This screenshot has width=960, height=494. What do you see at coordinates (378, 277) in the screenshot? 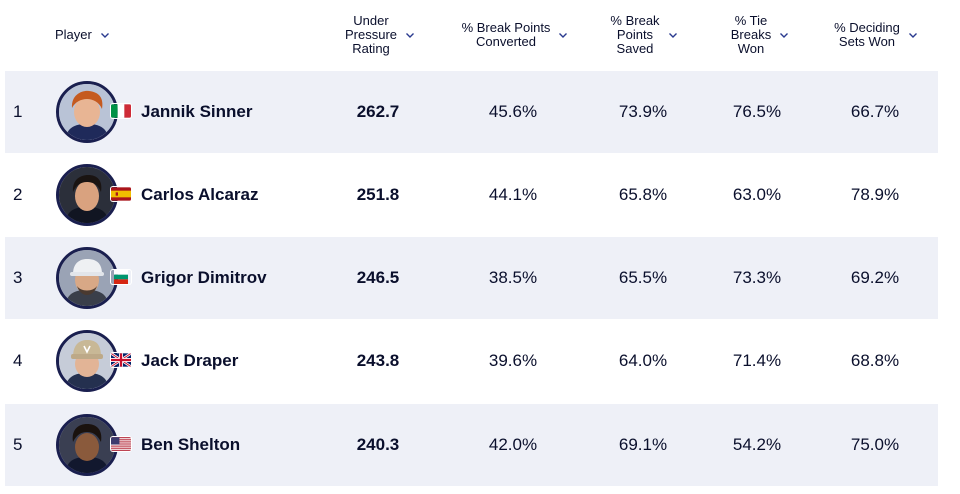
I see `rating-cell: 246.5` at bounding box center [378, 277].